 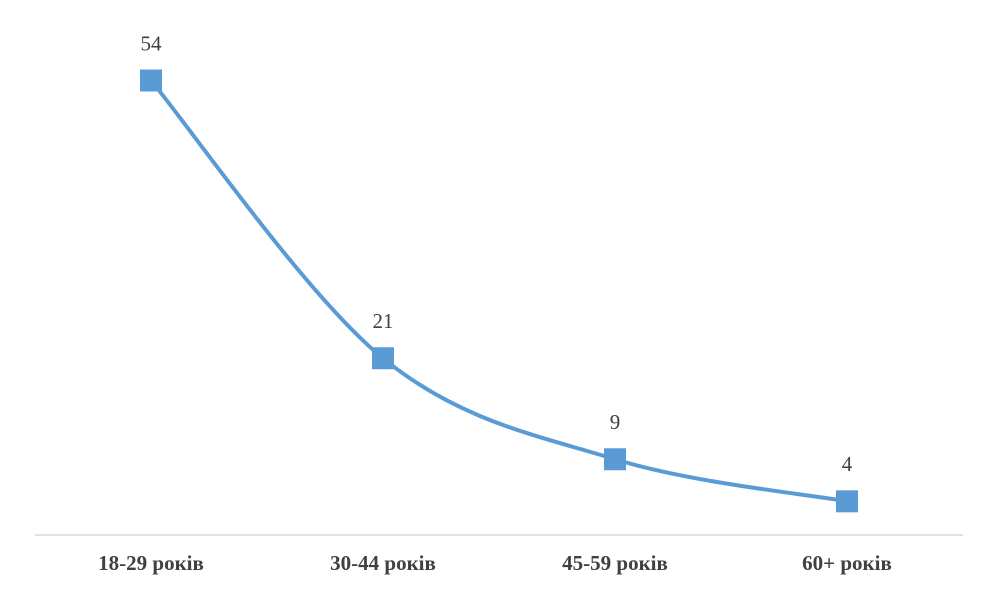 What do you see at coordinates (383, 563) in the screenshot?
I see `x-tick-label: 30-44 років` at bounding box center [383, 563].